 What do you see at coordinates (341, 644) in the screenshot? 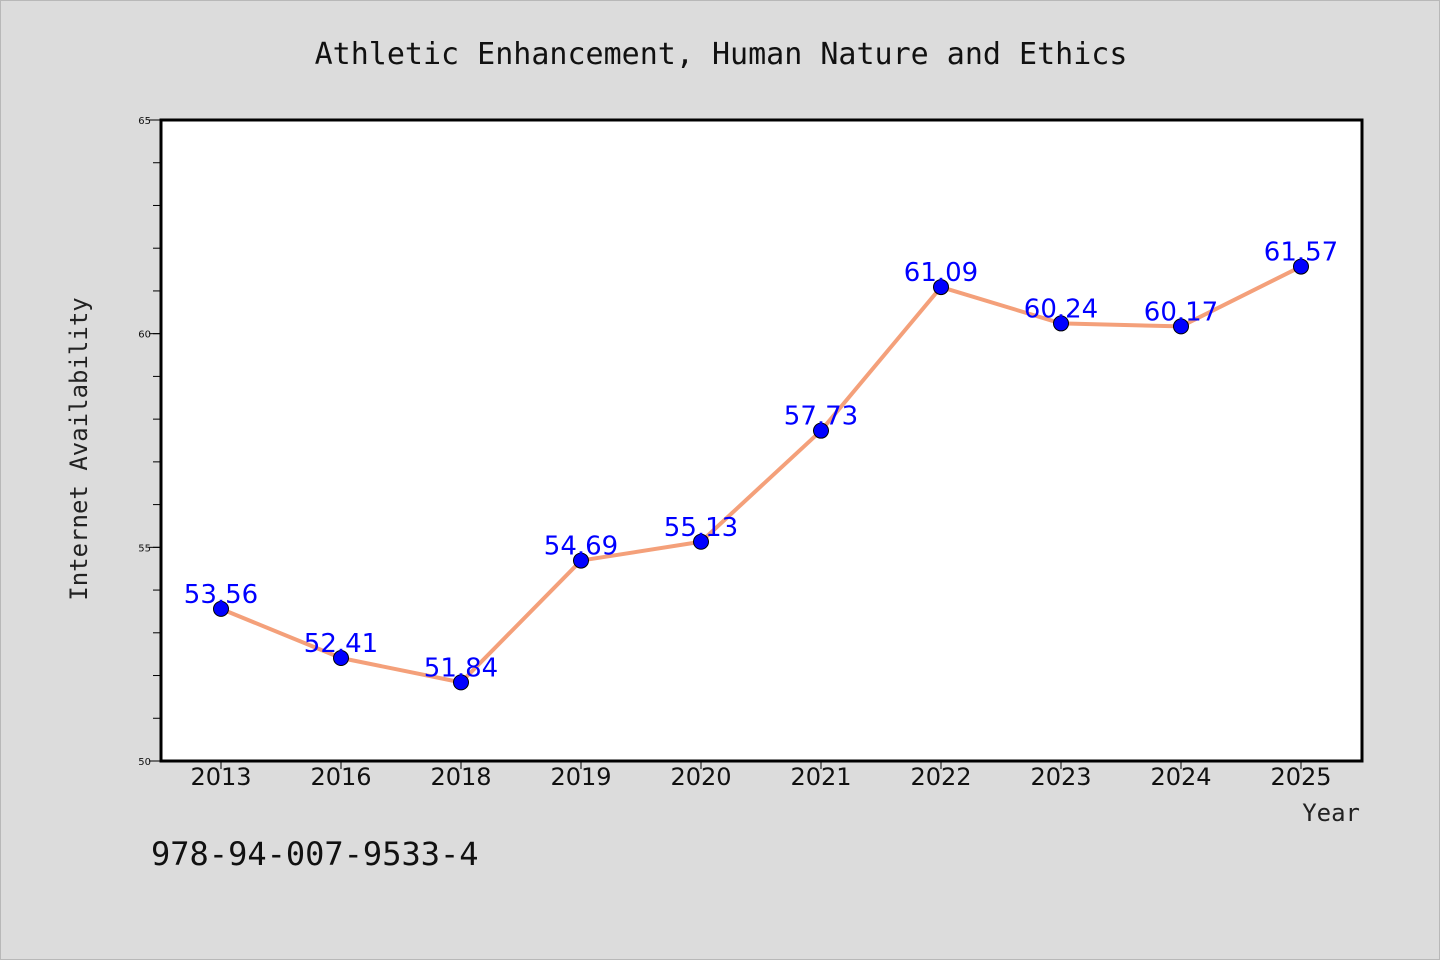
I see `data-label: 52.41` at bounding box center [341, 644].